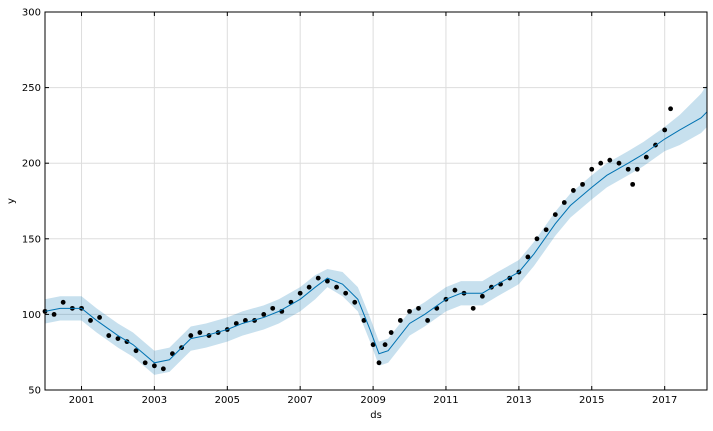 This screenshot has height=431, width=713. What do you see at coordinates (31, 88) in the screenshot?
I see `y-tick-label: 250` at bounding box center [31, 88].